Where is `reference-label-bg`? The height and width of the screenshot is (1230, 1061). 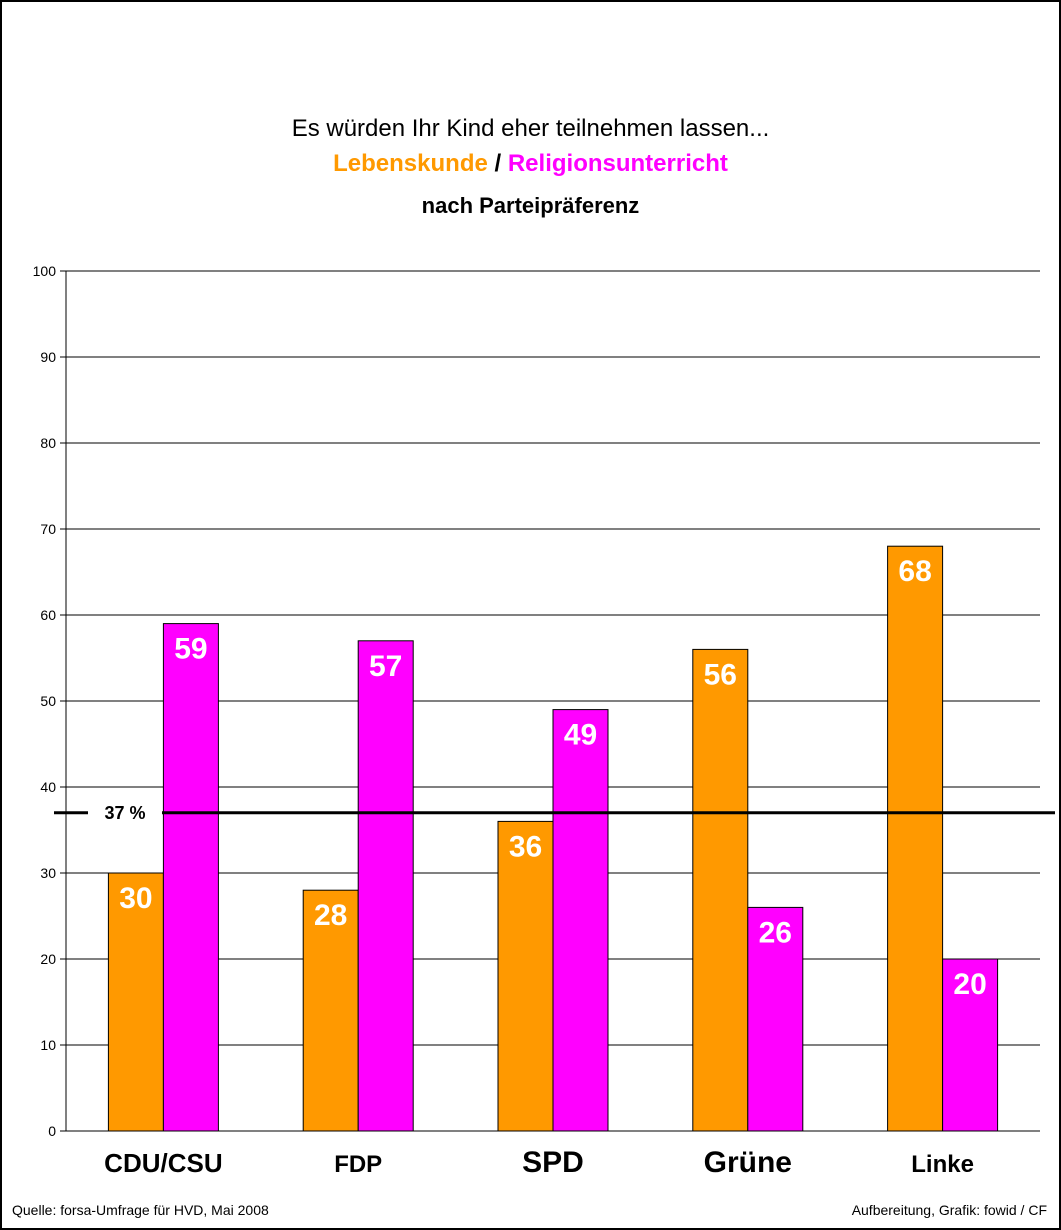
reference-label-bg is located at coordinates (125, 812).